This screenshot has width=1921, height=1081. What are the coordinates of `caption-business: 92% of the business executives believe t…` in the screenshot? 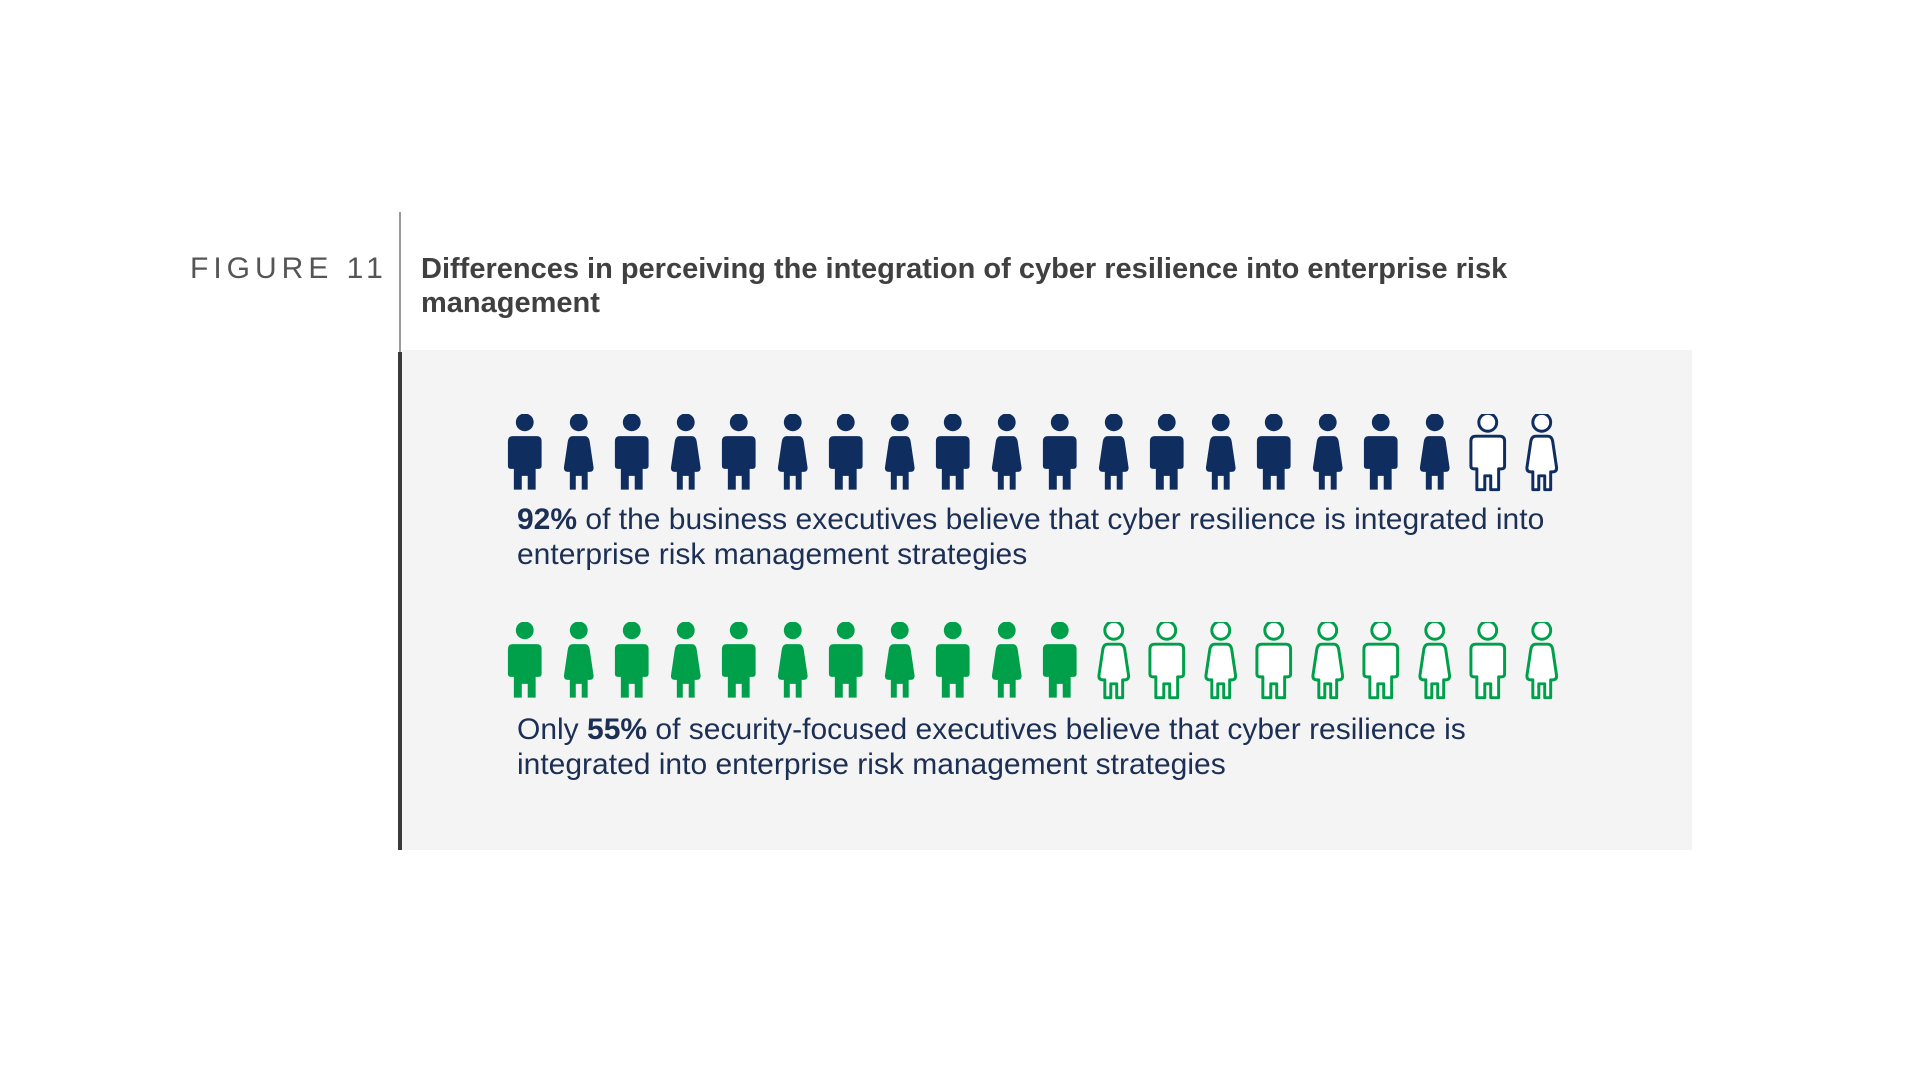 It's located at (1037, 537).